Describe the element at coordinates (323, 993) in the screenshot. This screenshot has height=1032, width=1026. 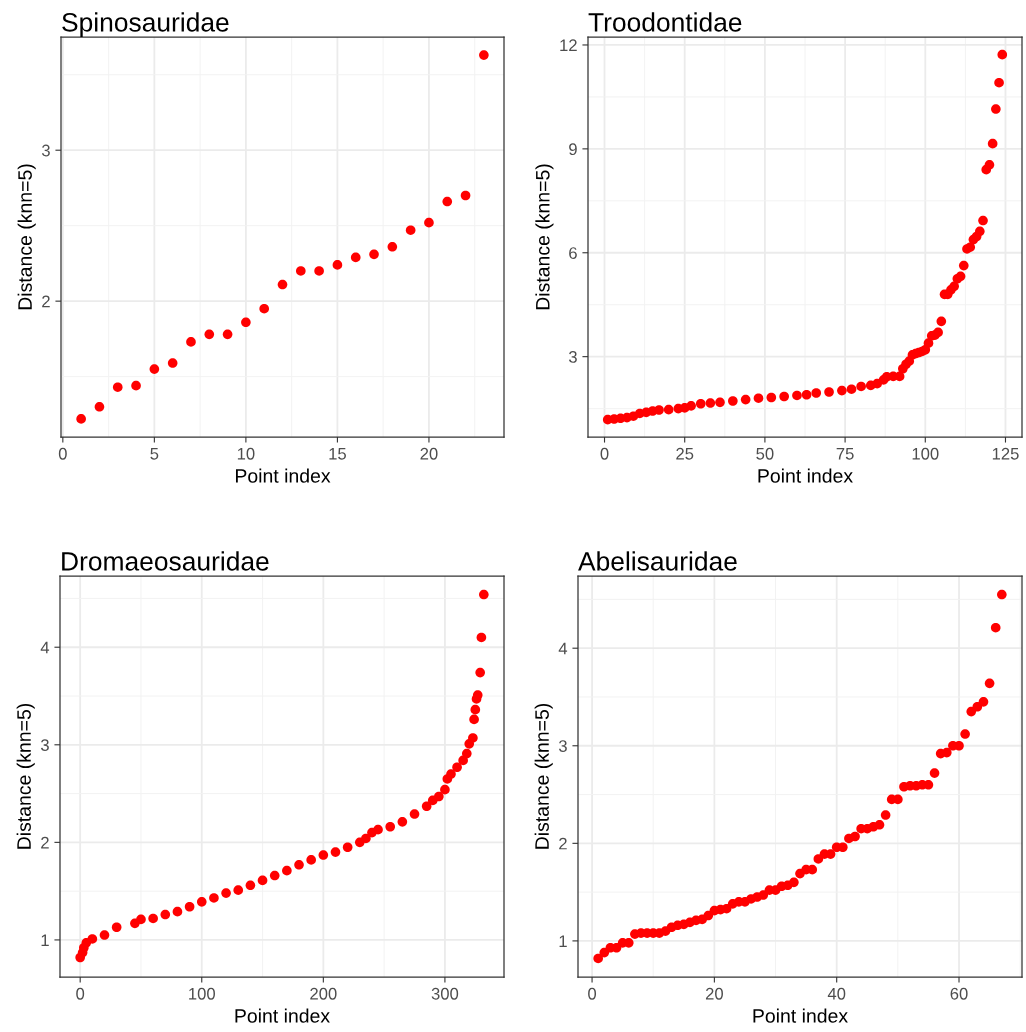
I see `x-tick-label: 200` at that location.